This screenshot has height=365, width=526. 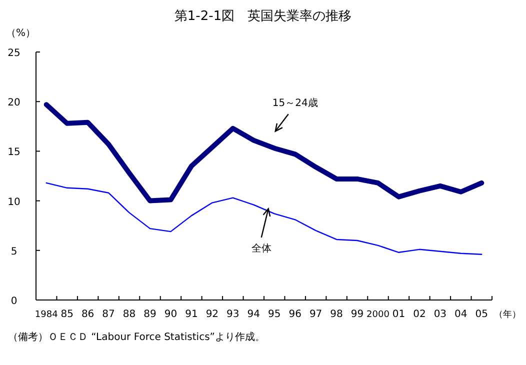 What do you see at coordinates (261, 248) in the screenshot?
I see `annotation: 全体` at bounding box center [261, 248].